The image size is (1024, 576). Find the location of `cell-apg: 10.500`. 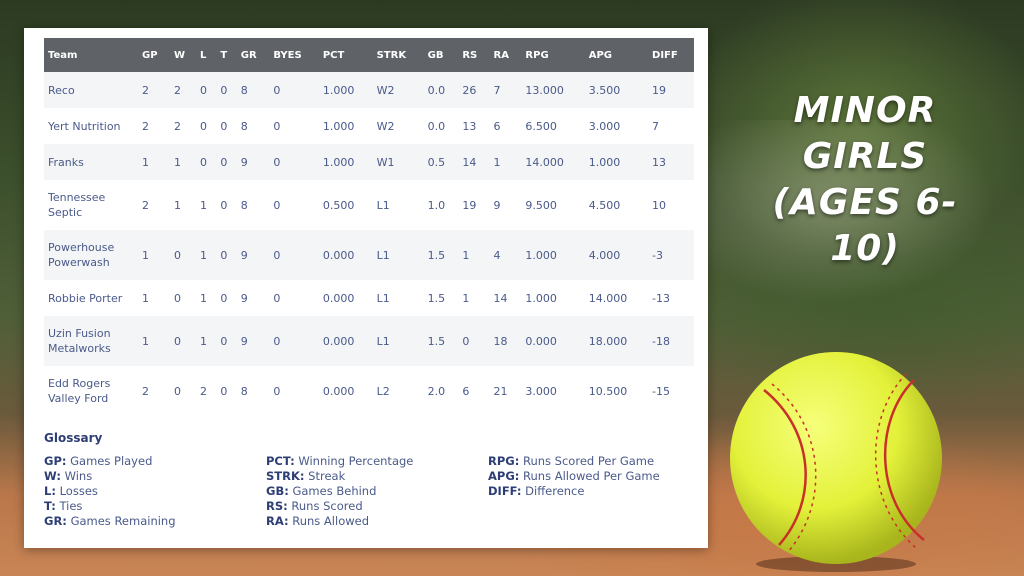

cell-apg: 10.500 is located at coordinates (616, 391).